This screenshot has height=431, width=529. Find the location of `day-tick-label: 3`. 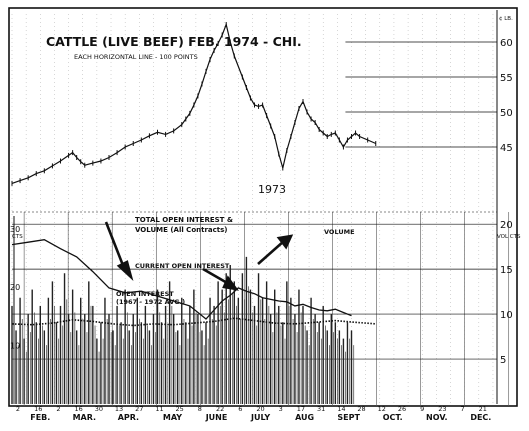

day-tick-label: 3 is located at coordinates (281, 409).